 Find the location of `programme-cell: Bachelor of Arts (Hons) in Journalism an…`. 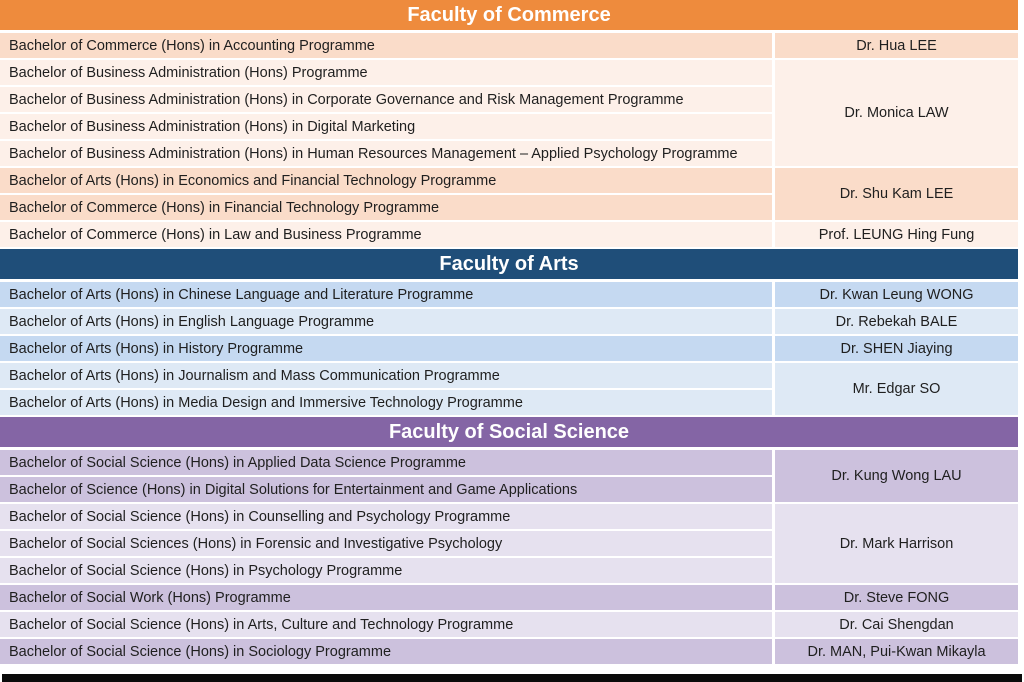

programme-cell: Bachelor of Arts (Hons) in Journalism an… is located at coordinates (387, 376).